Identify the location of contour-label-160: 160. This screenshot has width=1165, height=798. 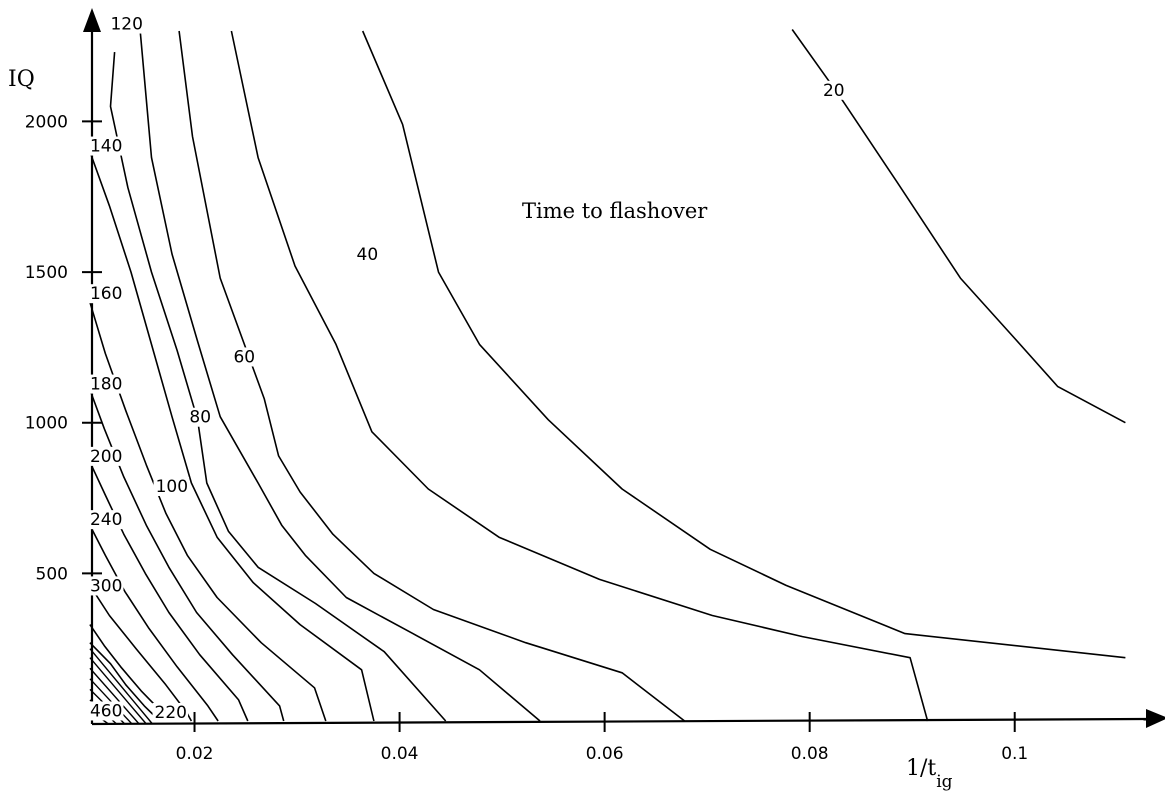
(106, 294).